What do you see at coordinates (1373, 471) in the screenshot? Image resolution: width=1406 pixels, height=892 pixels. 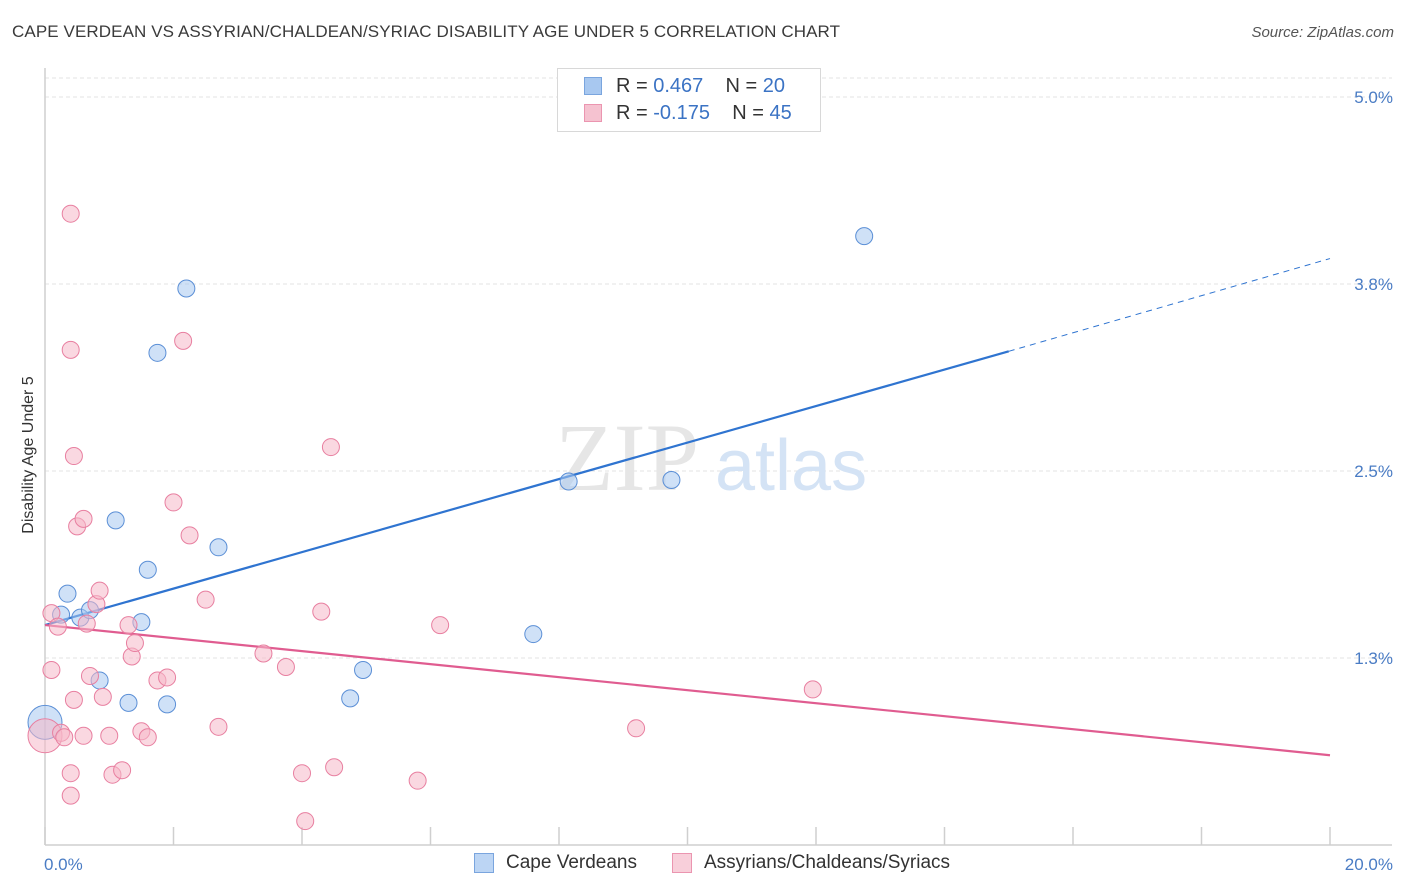 I see `y-tick-label: 2.5%` at bounding box center [1373, 471].